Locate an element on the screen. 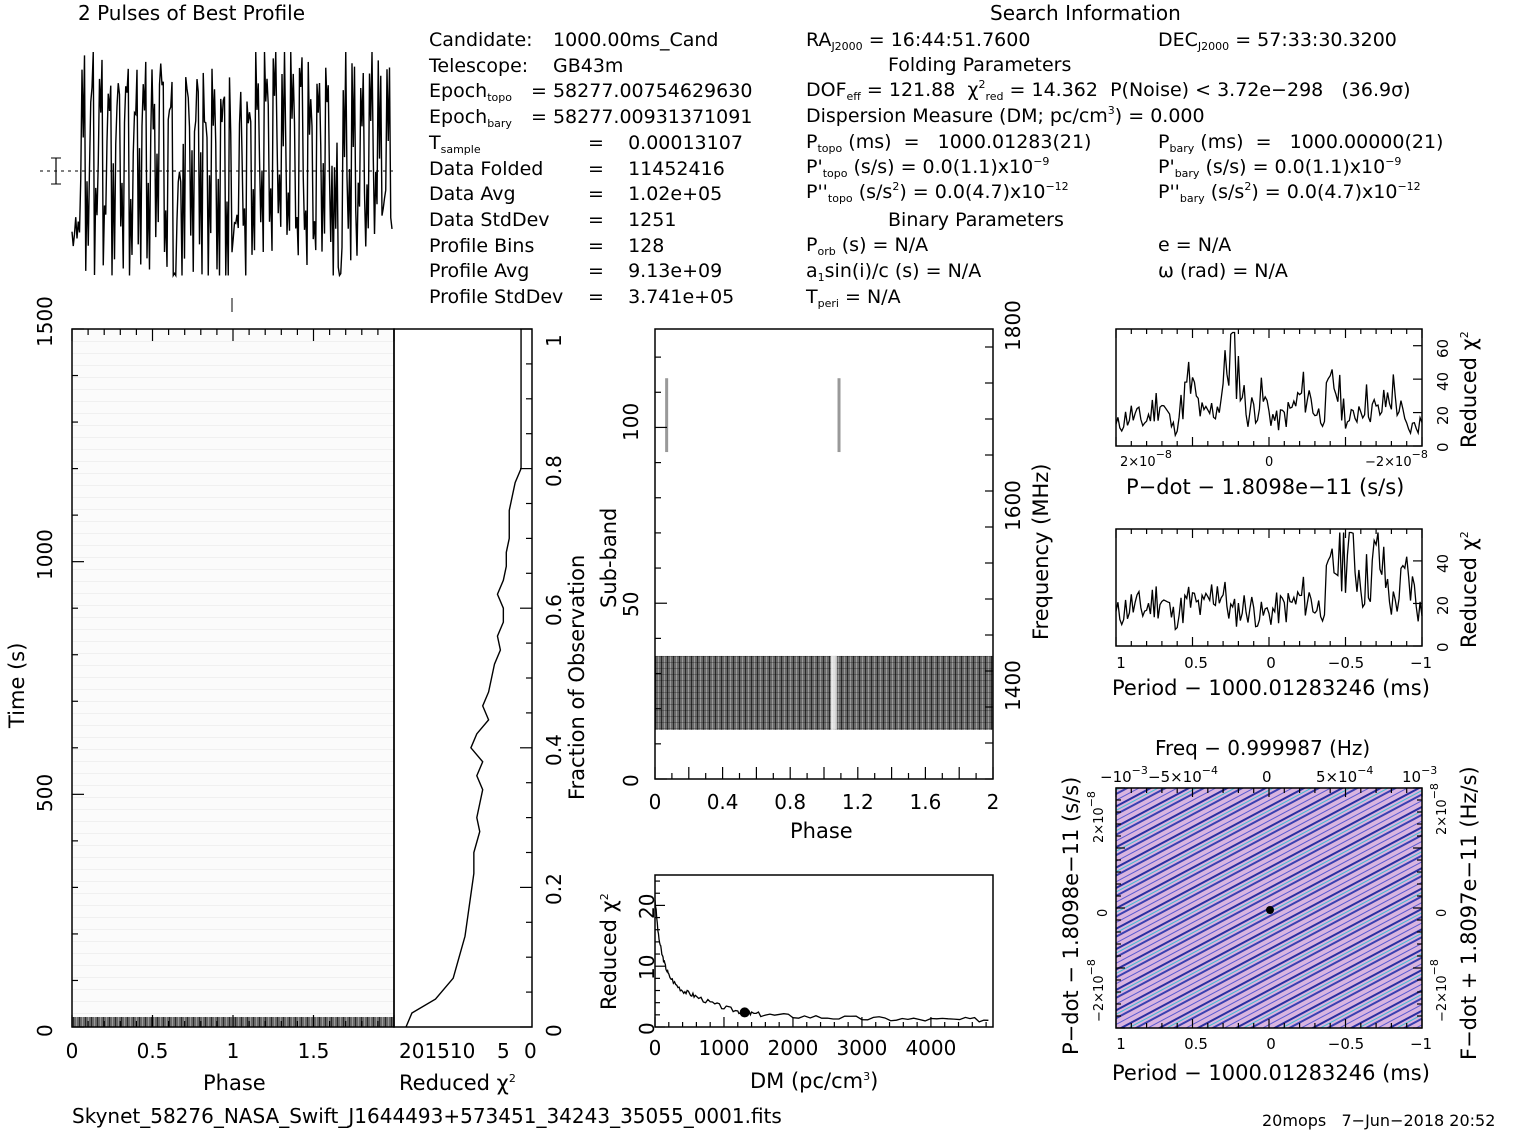  chi2-period-frame is located at coordinates (1269, 587).